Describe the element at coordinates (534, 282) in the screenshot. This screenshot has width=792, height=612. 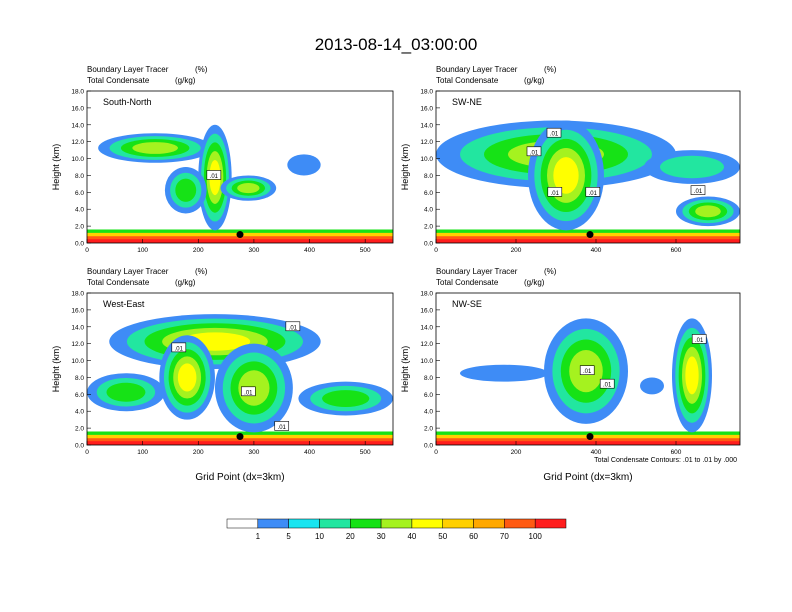
I see `header-condensate-unit: (g/kg)` at that location.